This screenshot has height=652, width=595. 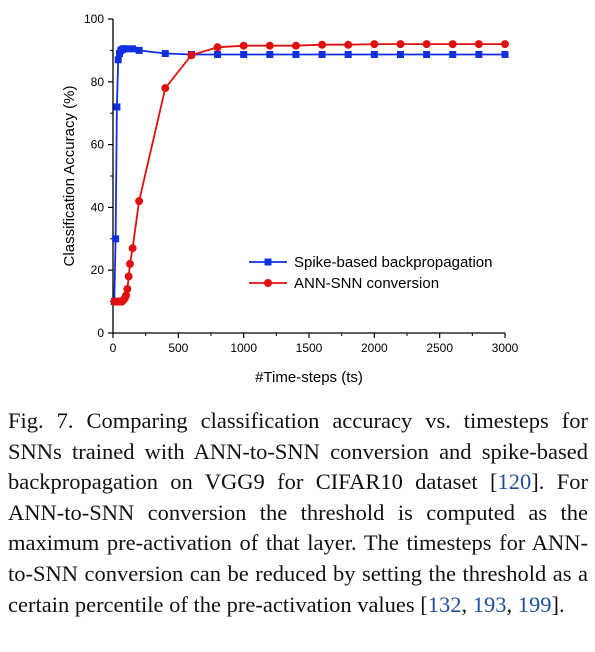 What do you see at coordinates (94, 19) in the screenshot?
I see `y-tick-label: 100` at bounding box center [94, 19].